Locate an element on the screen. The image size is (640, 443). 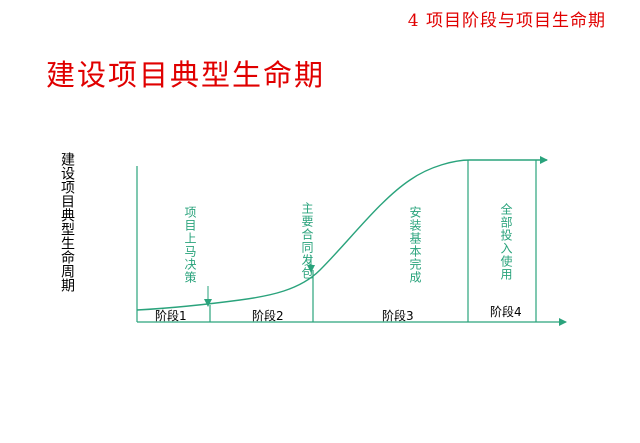
page-title: 建设项目典型生命期 is located at coordinates (186, 75).